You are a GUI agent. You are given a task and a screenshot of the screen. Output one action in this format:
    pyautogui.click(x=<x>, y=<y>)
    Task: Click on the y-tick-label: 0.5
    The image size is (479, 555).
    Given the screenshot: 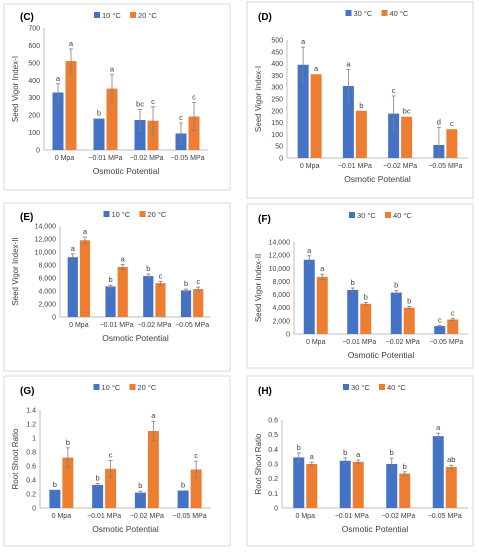 What is the action you would take?
    pyautogui.click(x=273, y=435)
    